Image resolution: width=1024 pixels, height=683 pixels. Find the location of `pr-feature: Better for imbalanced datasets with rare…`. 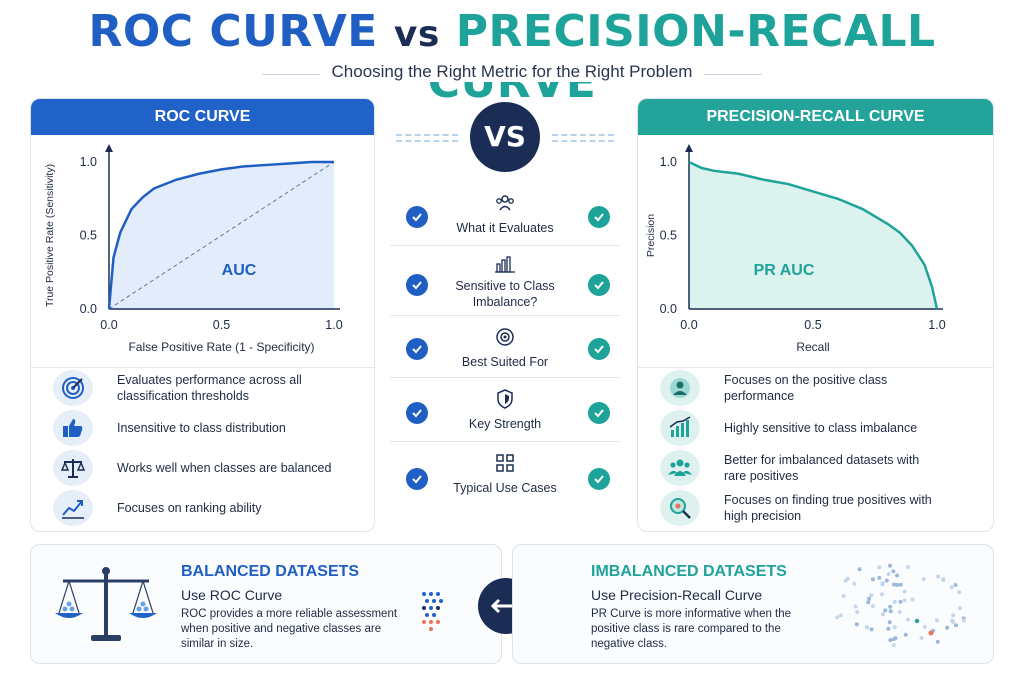

pr-feature: Better for imbalanced datasets with rare… is located at coordinates (815, 468).